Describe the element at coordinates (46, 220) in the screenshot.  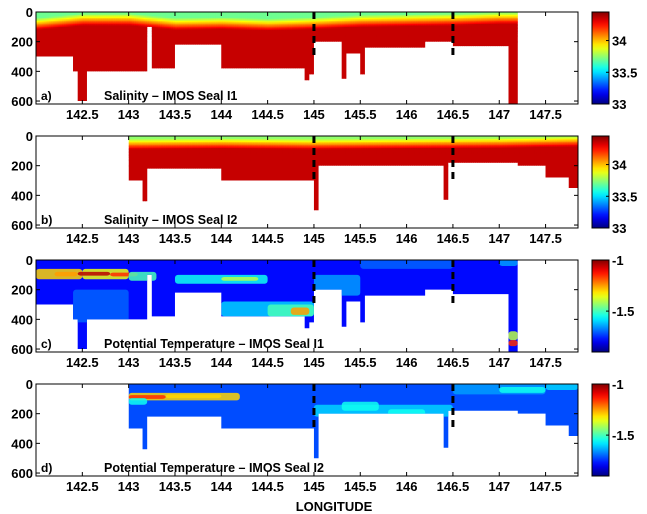
I see `panel-letter: b)` at that location.